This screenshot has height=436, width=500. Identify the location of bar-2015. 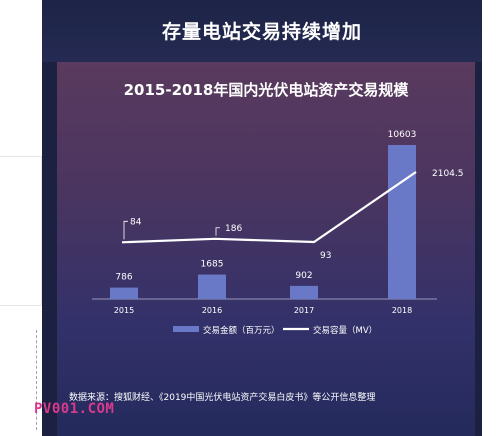
(124, 293).